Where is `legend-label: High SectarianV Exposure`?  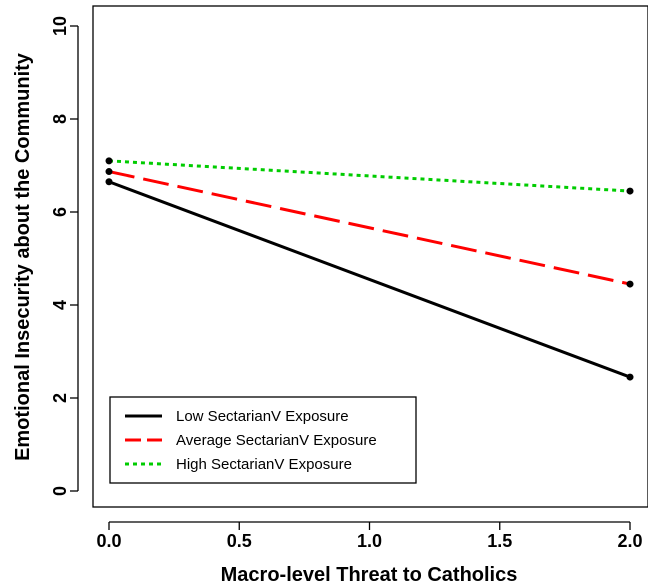
legend-label: High SectarianV Exposure is located at coordinates (264, 464).